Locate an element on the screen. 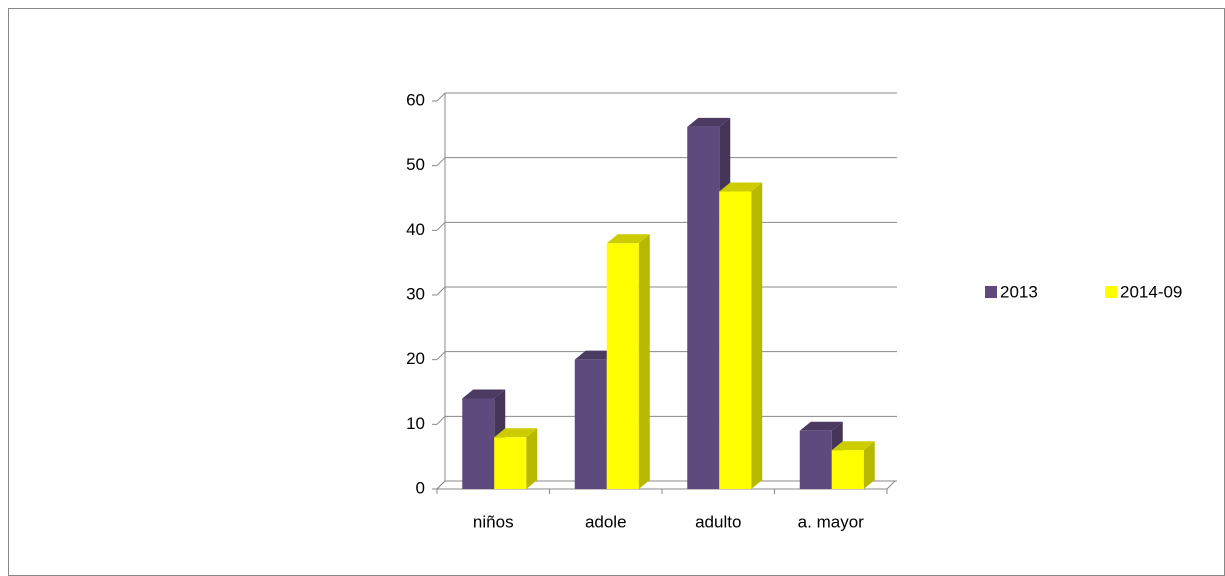 The image size is (1225, 576). legend-label: 2014-09 is located at coordinates (1151, 291).